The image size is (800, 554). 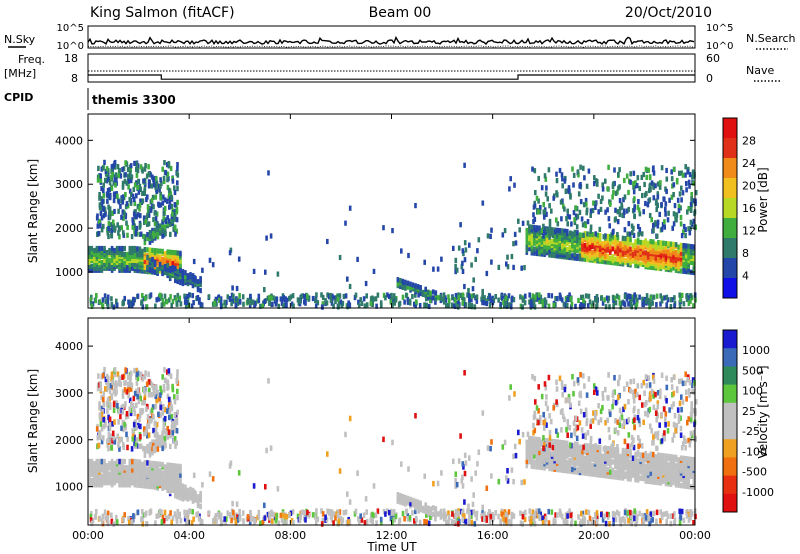 What do you see at coordinates (70, 28) in the screenshot?
I see `noise-tick-top-left: 10^5` at bounding box center [70, 28].